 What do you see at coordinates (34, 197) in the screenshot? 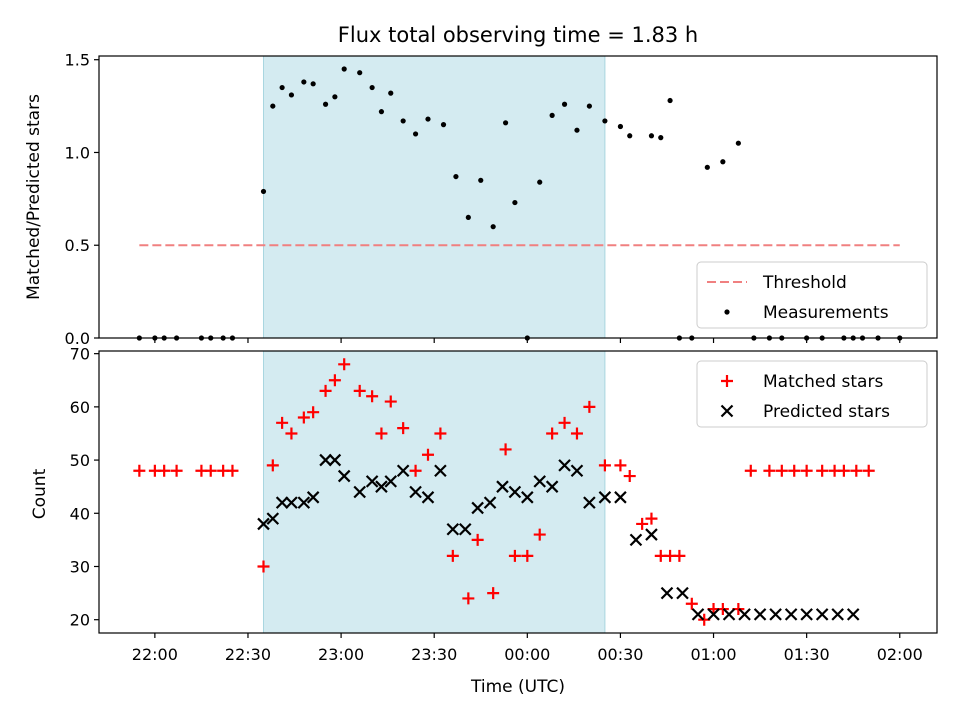
I see `top-y-axis-label: Matched/Predicted stars` at bounding box center [34, 197].